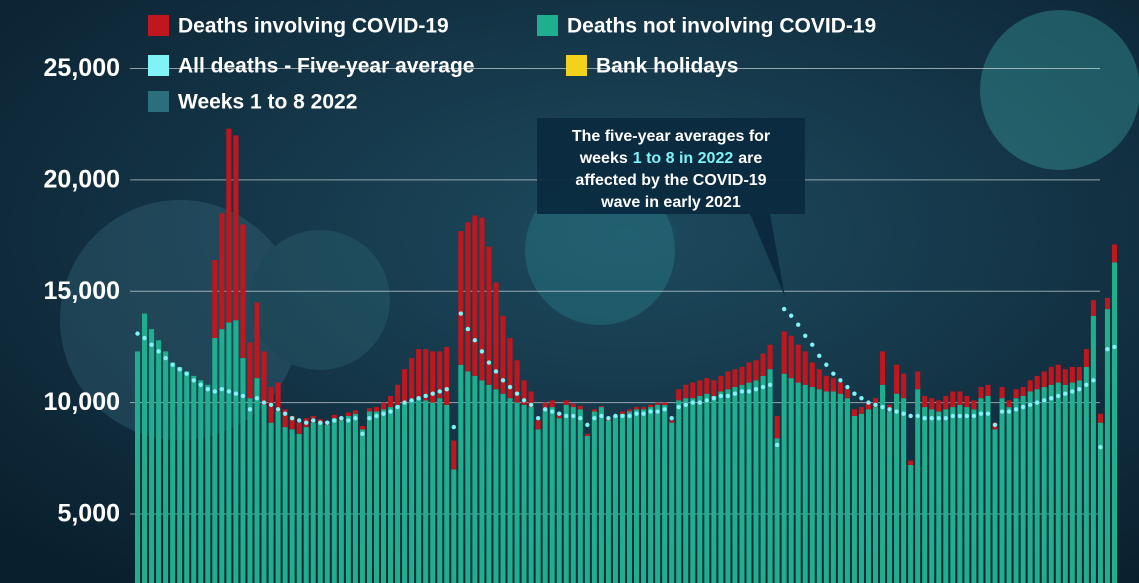 This screenshot has width=1139, height=583. Describe the element at coordinates (603, 158) in the screenshot. I see `annotation-text: weeks` at that location.